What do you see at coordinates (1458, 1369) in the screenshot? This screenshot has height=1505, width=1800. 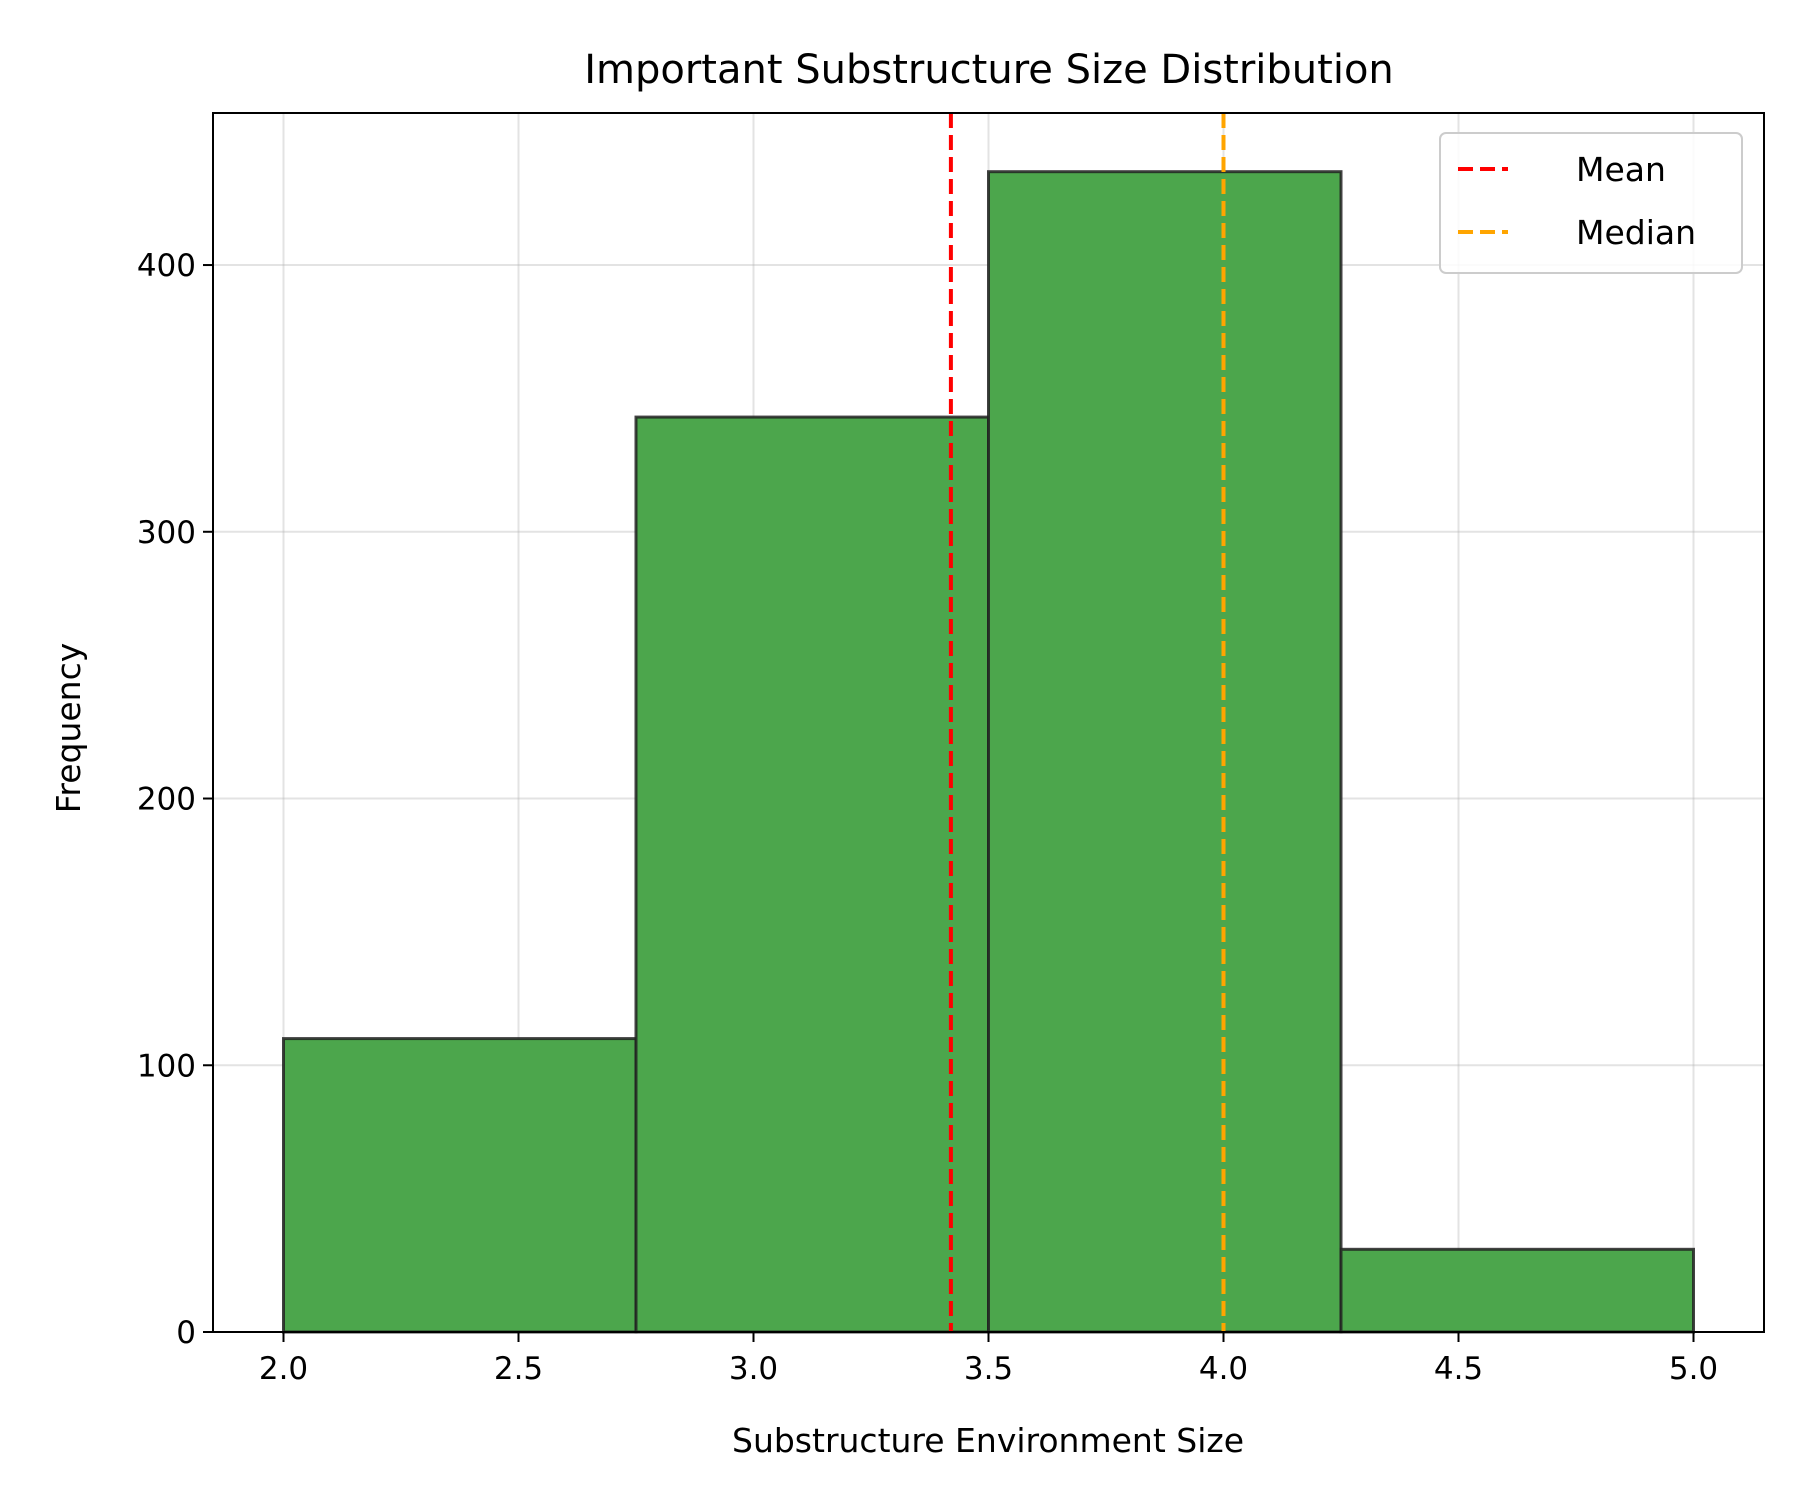 I see `x-tick-label: 4.5` at bounding box center [1458, 1369].